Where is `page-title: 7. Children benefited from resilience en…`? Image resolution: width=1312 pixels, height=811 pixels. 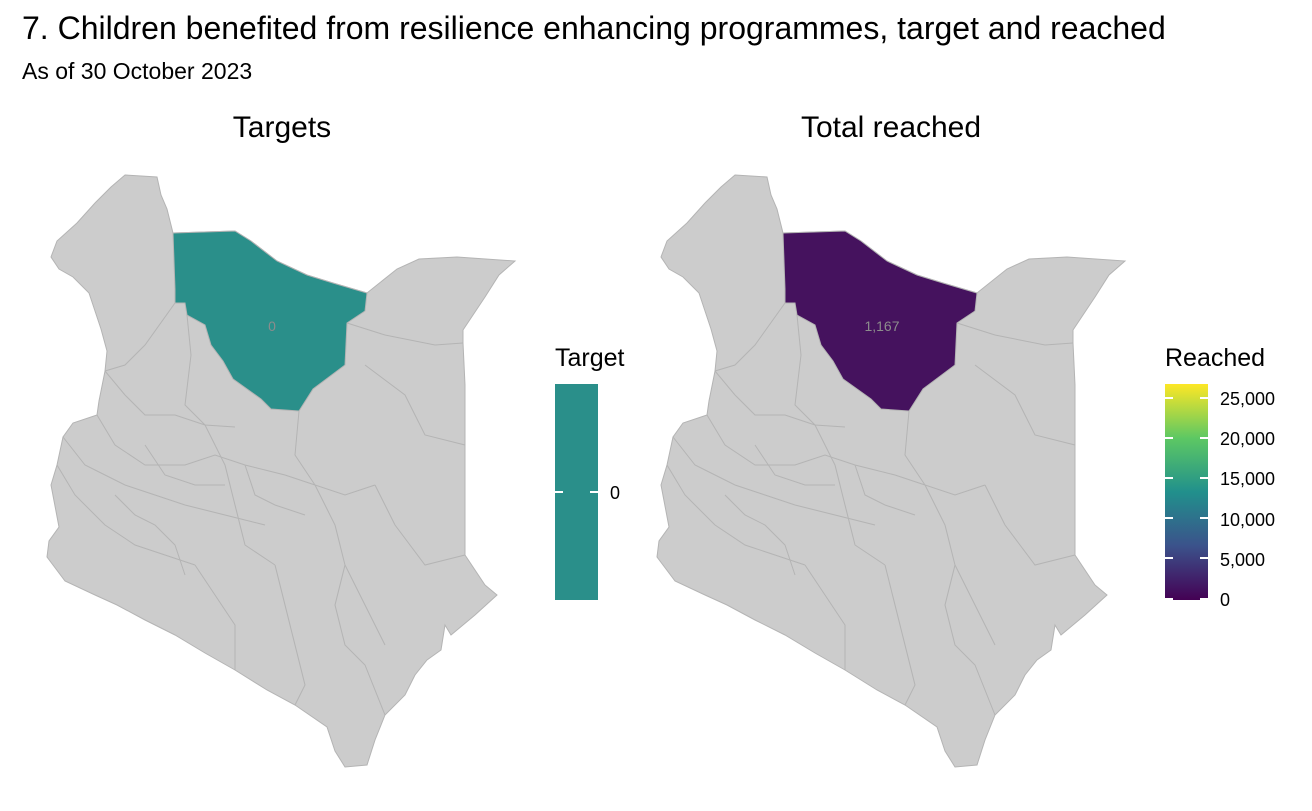
page-title: 7. Children benefited from resilience en… is located at coordinates (594, 28).